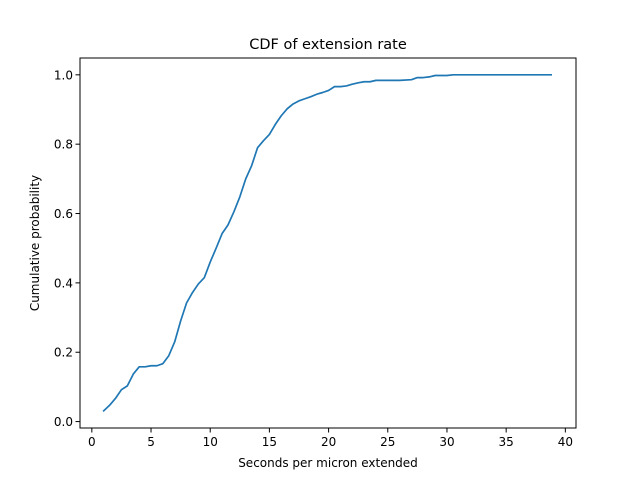  Describe the element at coordinates (446, 442) in the screenshot. I see `x-tick-label: 30` at that location.